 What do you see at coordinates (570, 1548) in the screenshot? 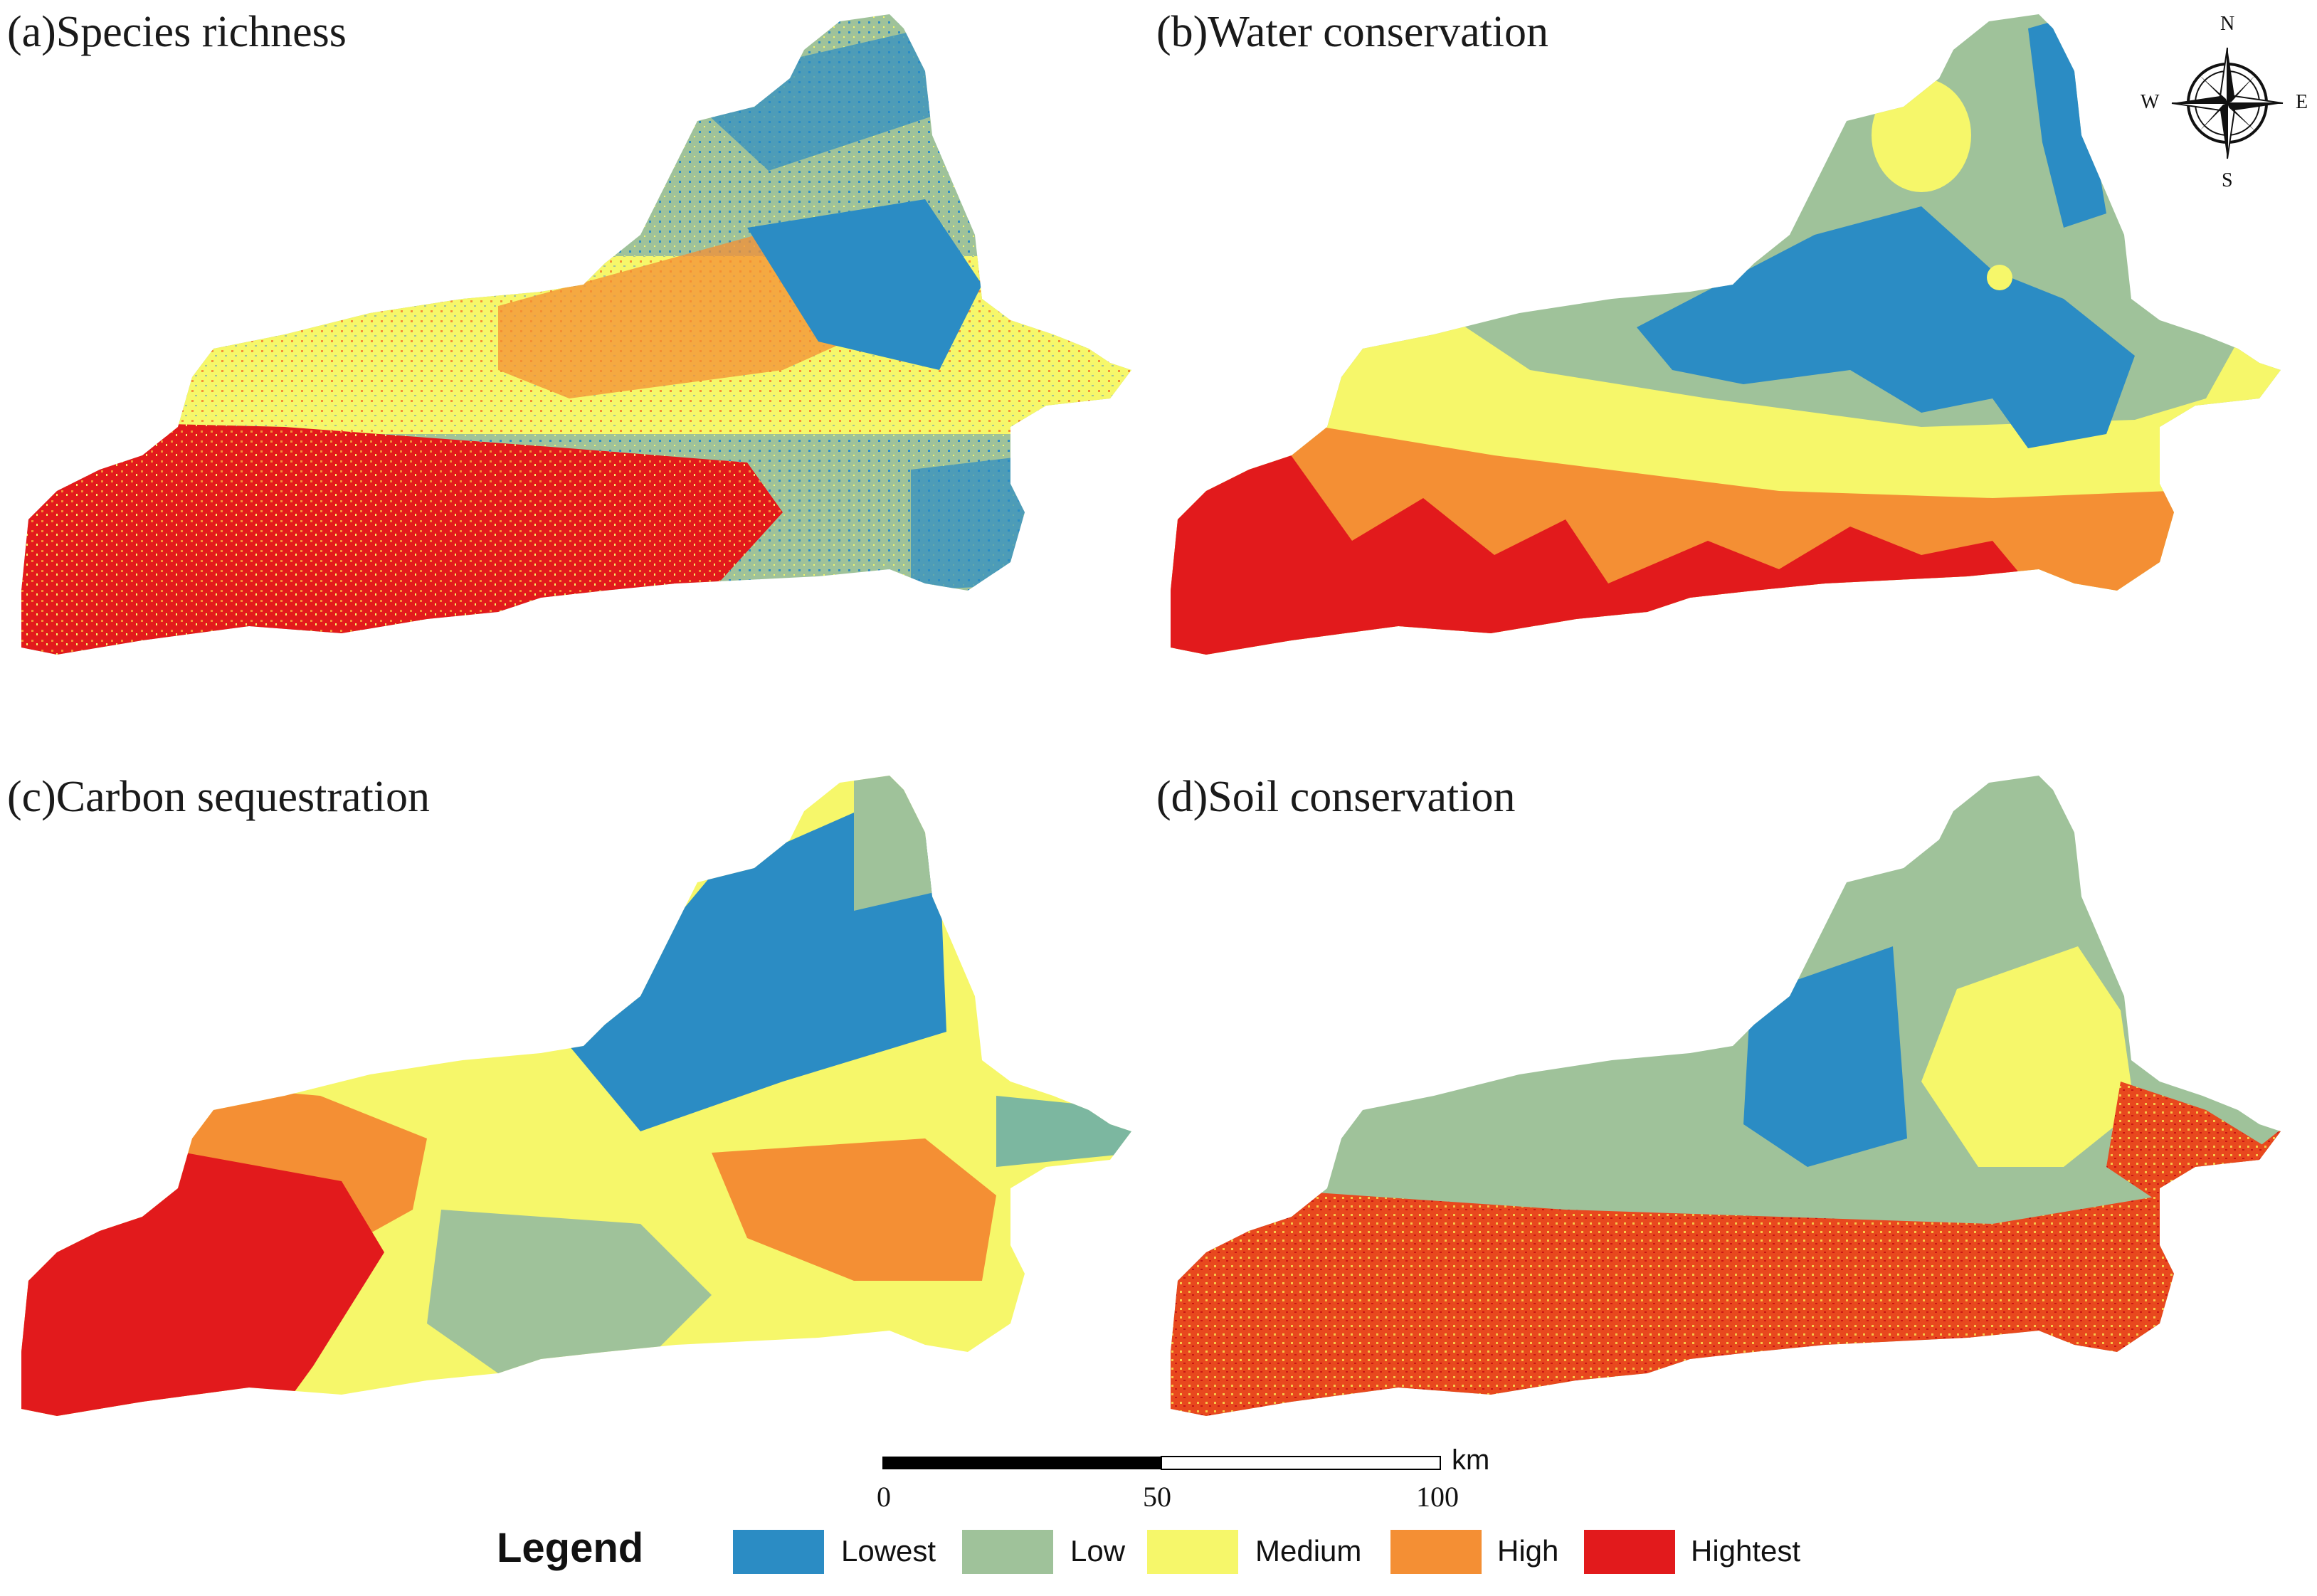
I see `legend-title: Legend` at bounding box center [570, 1548].